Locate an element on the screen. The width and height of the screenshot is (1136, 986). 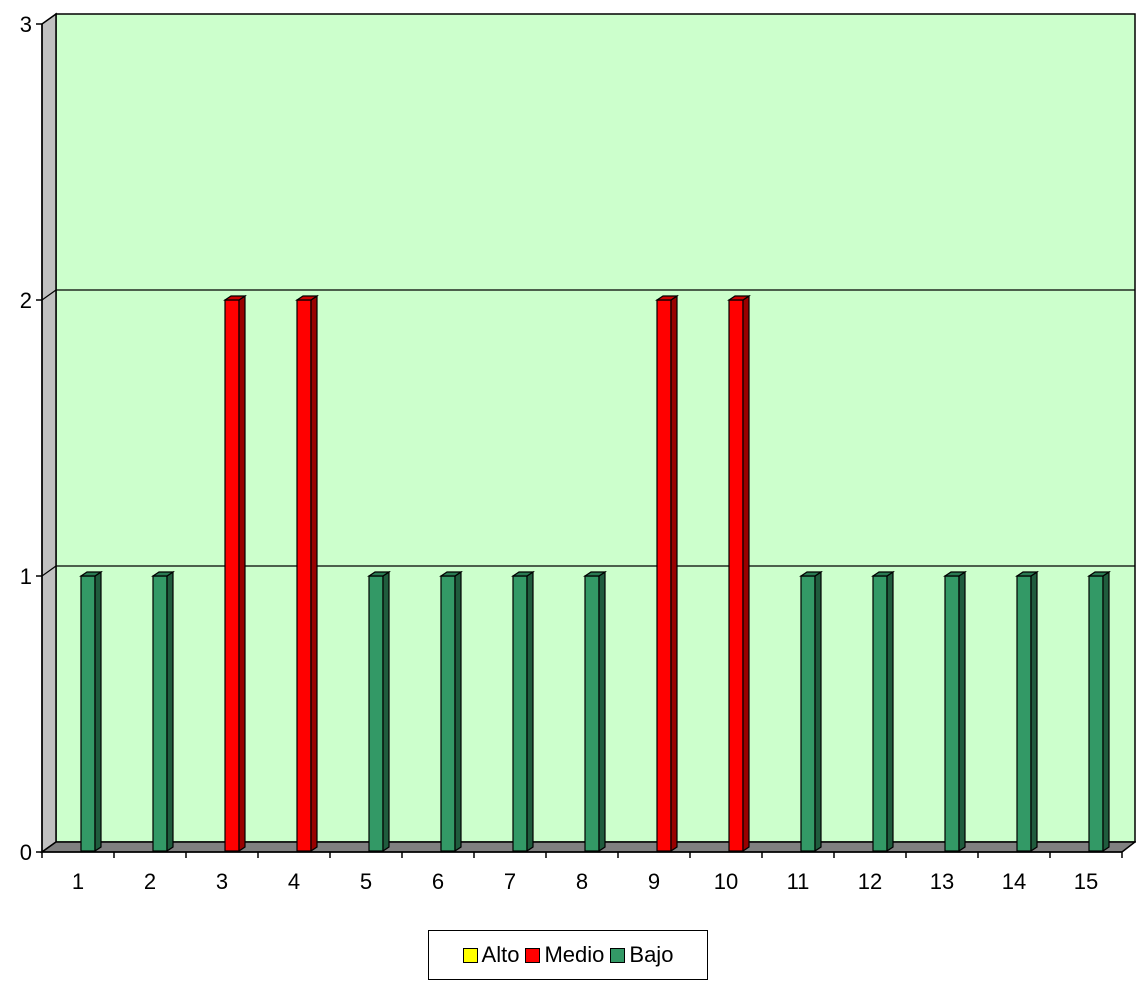
x-tick-label: 9 is located at coordinates (654, 881).